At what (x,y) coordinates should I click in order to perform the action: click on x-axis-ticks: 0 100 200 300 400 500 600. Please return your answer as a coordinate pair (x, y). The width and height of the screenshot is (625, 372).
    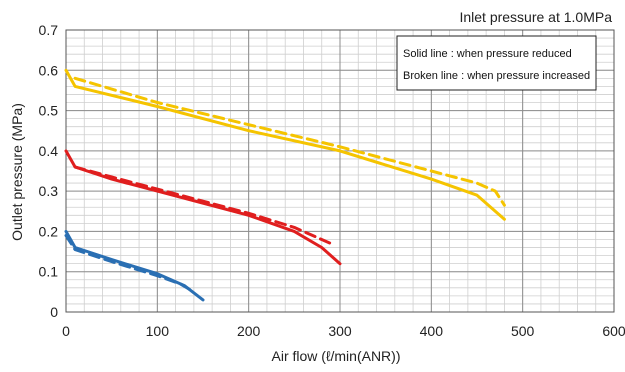
    Looking at the image, I should click on (343, 331).